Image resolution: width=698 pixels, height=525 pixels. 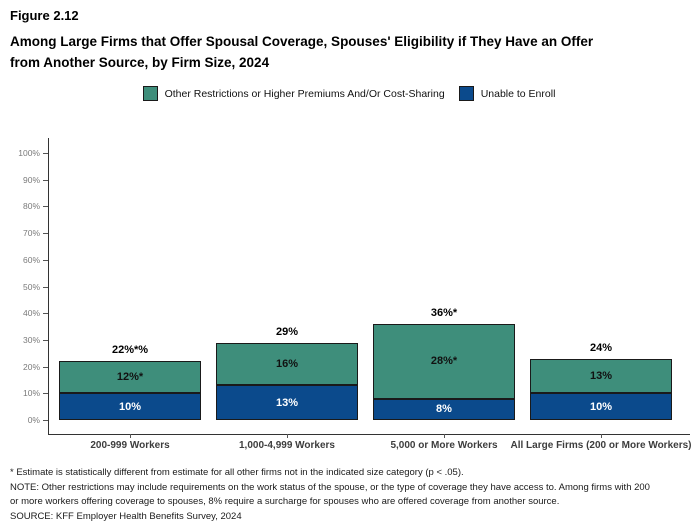 What do you see at coordinates (444, 312) in the screenshot?
I see `bar-total-label: 36%*` at bounding box center [444, 312].